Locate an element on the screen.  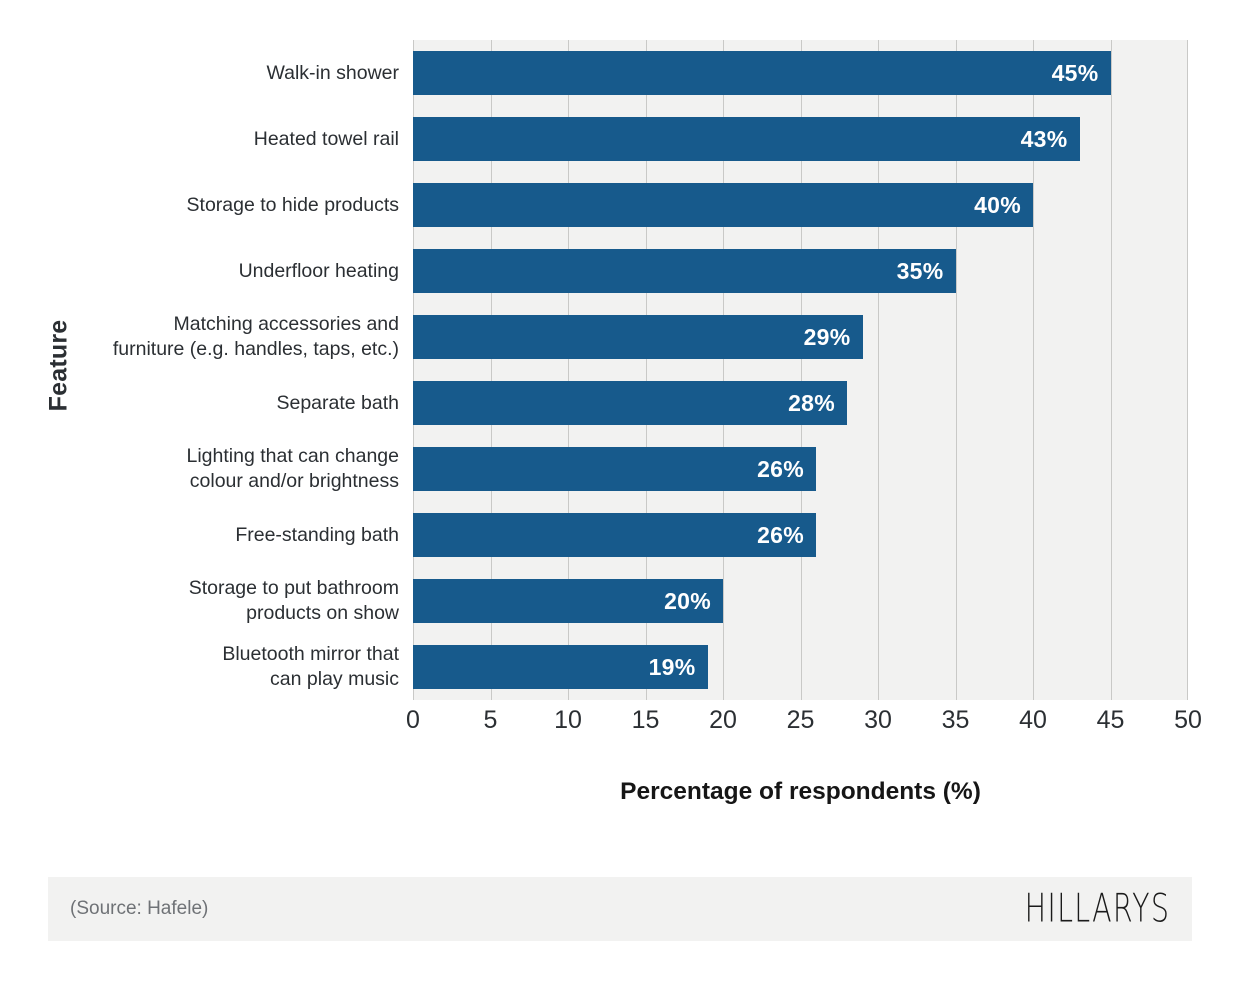
y-axis-title: Feature is located at coordinates (59, 365).